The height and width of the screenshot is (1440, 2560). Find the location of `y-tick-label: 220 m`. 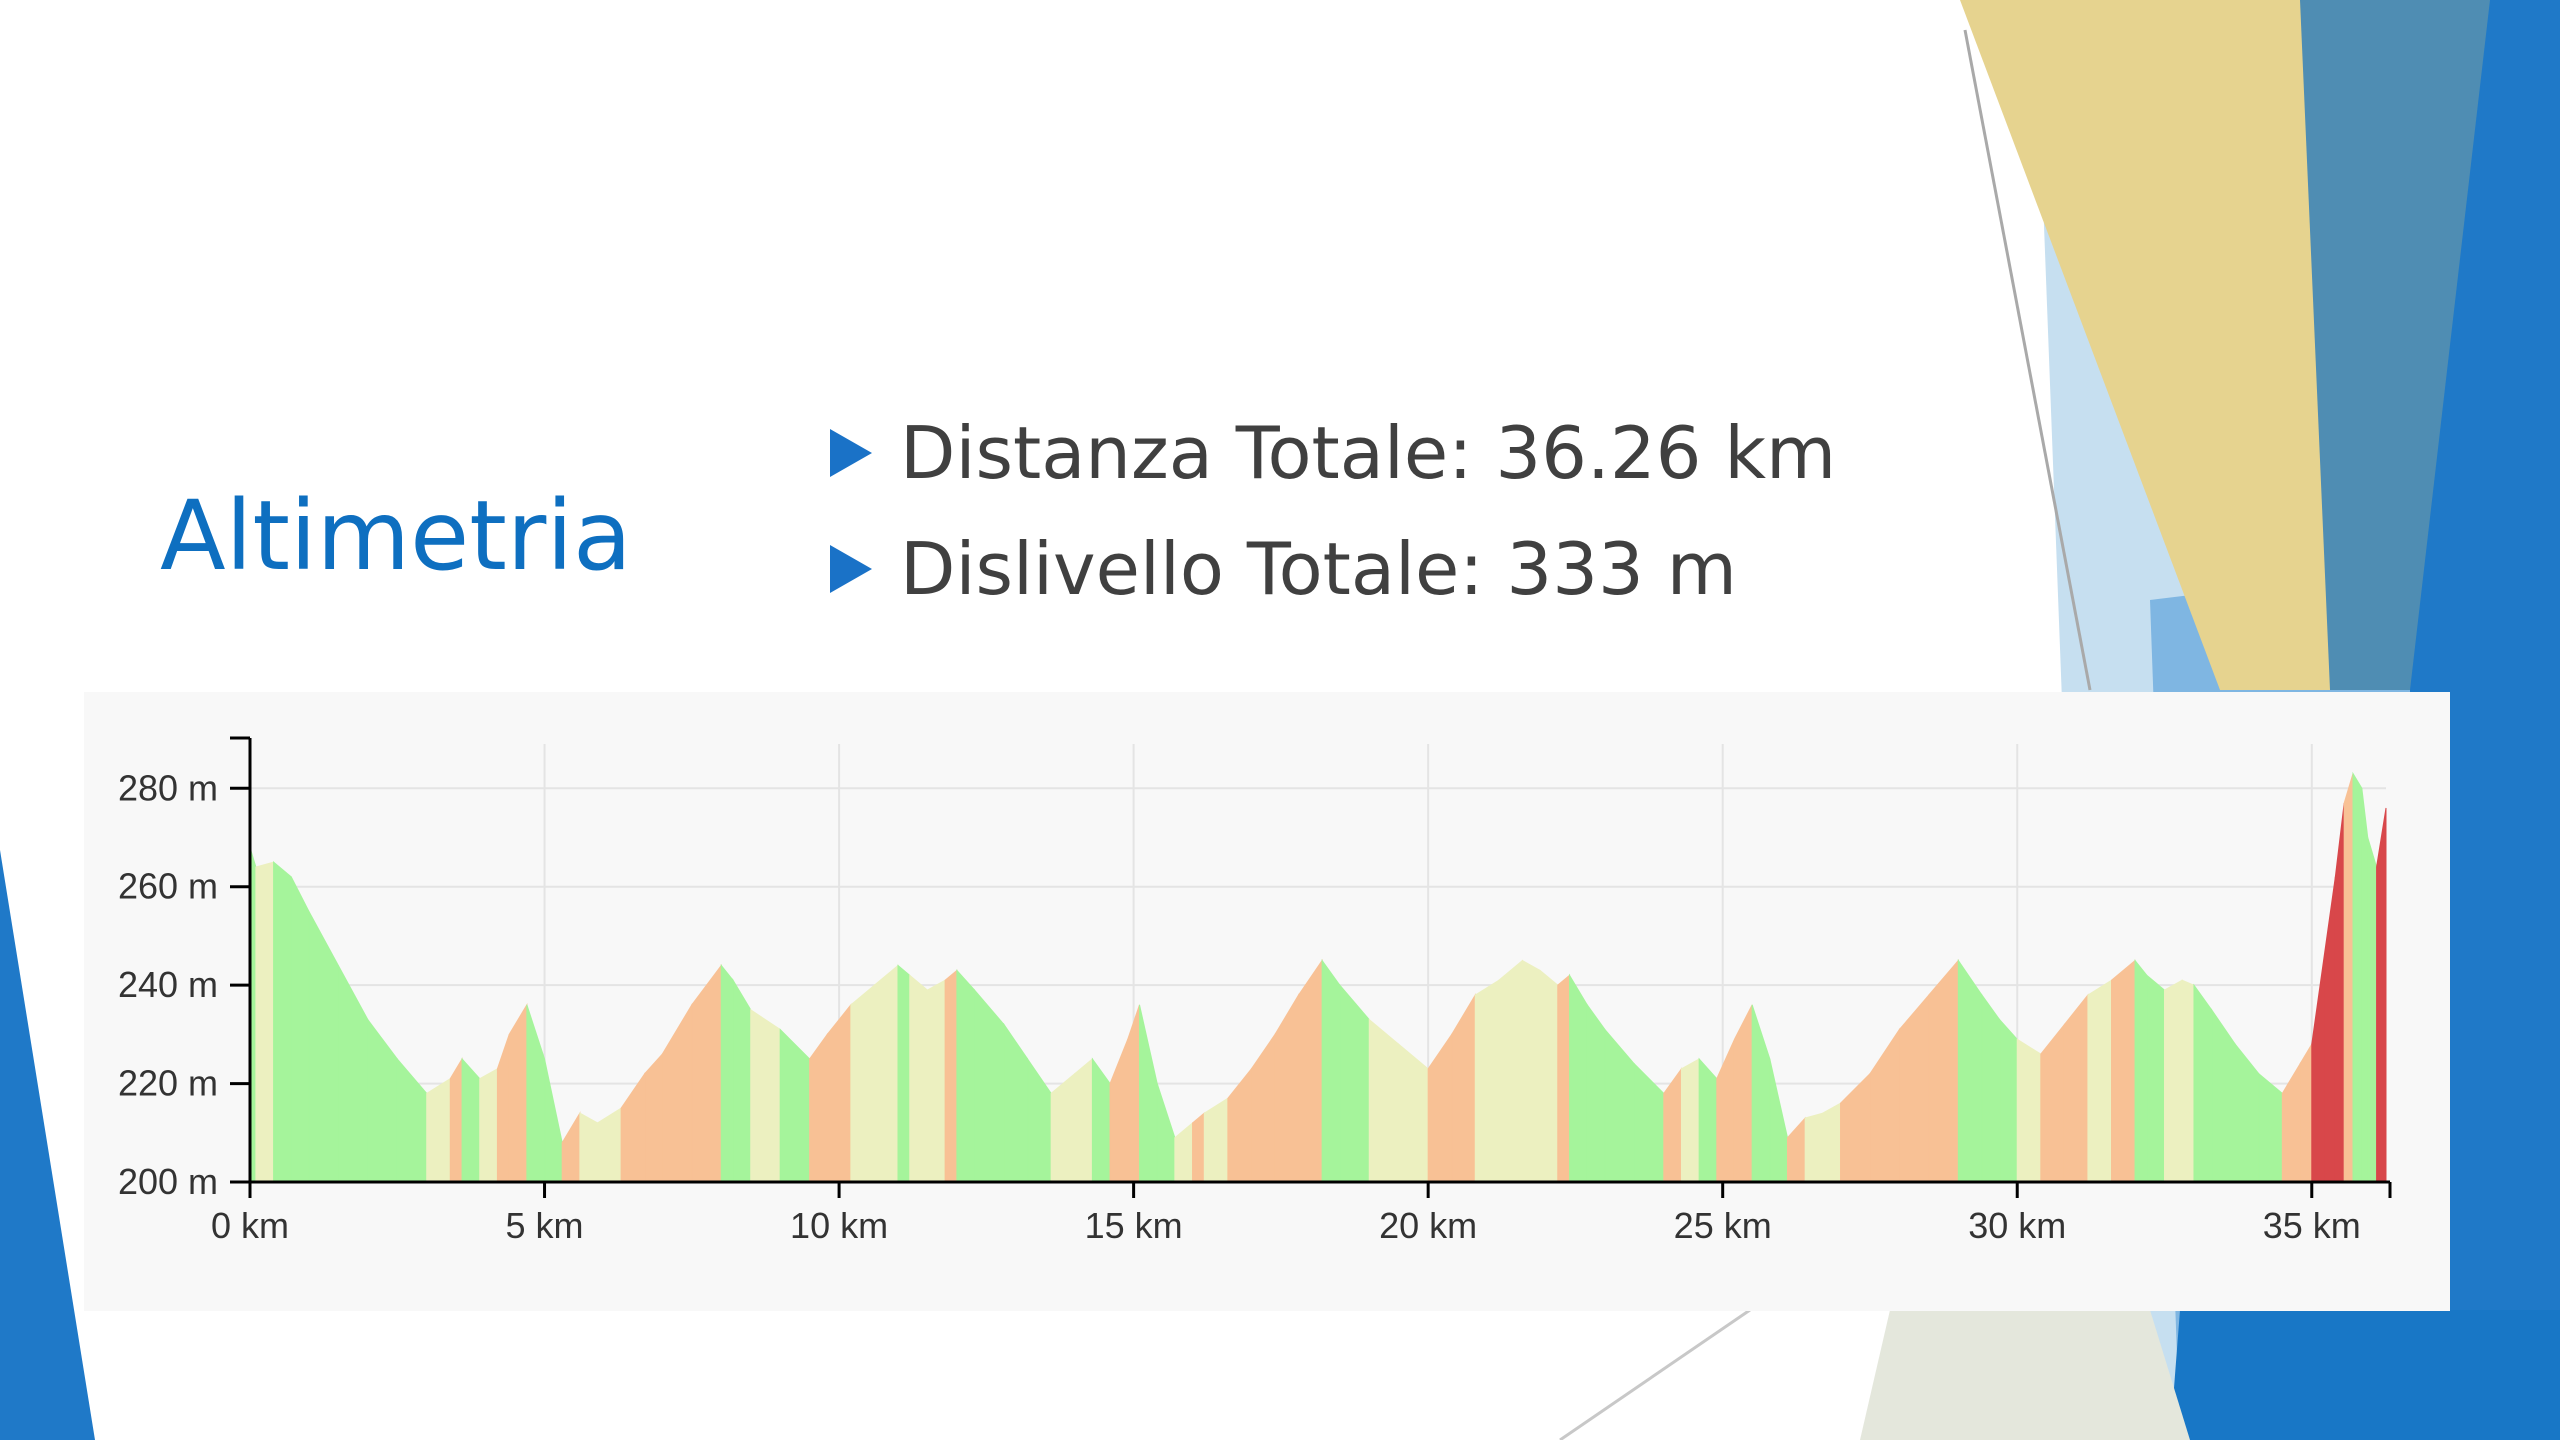

y-tick-label: 220 m is located at coordinates (168, 1083).